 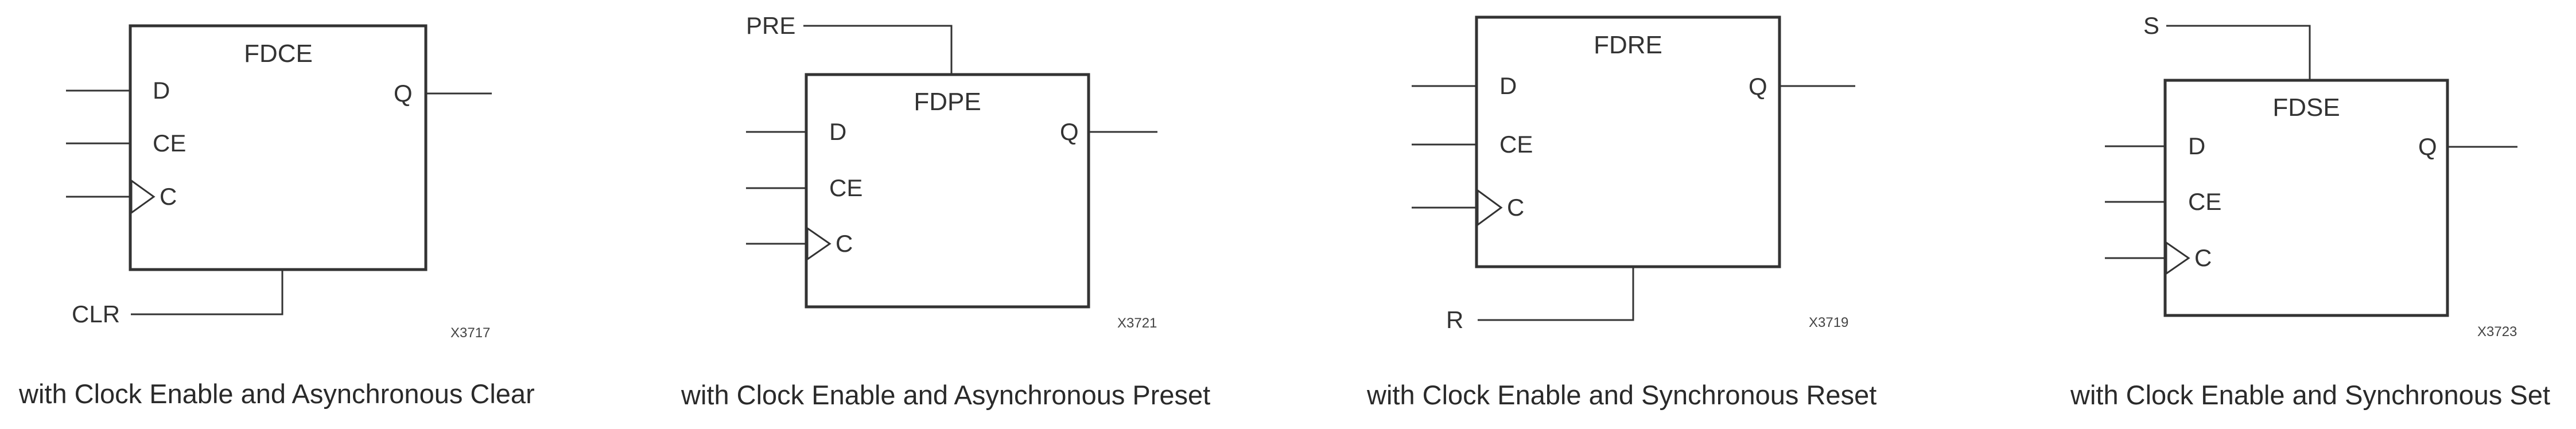 I want to click on fdre-ce-label: CE, so click(x=1516, y=144).